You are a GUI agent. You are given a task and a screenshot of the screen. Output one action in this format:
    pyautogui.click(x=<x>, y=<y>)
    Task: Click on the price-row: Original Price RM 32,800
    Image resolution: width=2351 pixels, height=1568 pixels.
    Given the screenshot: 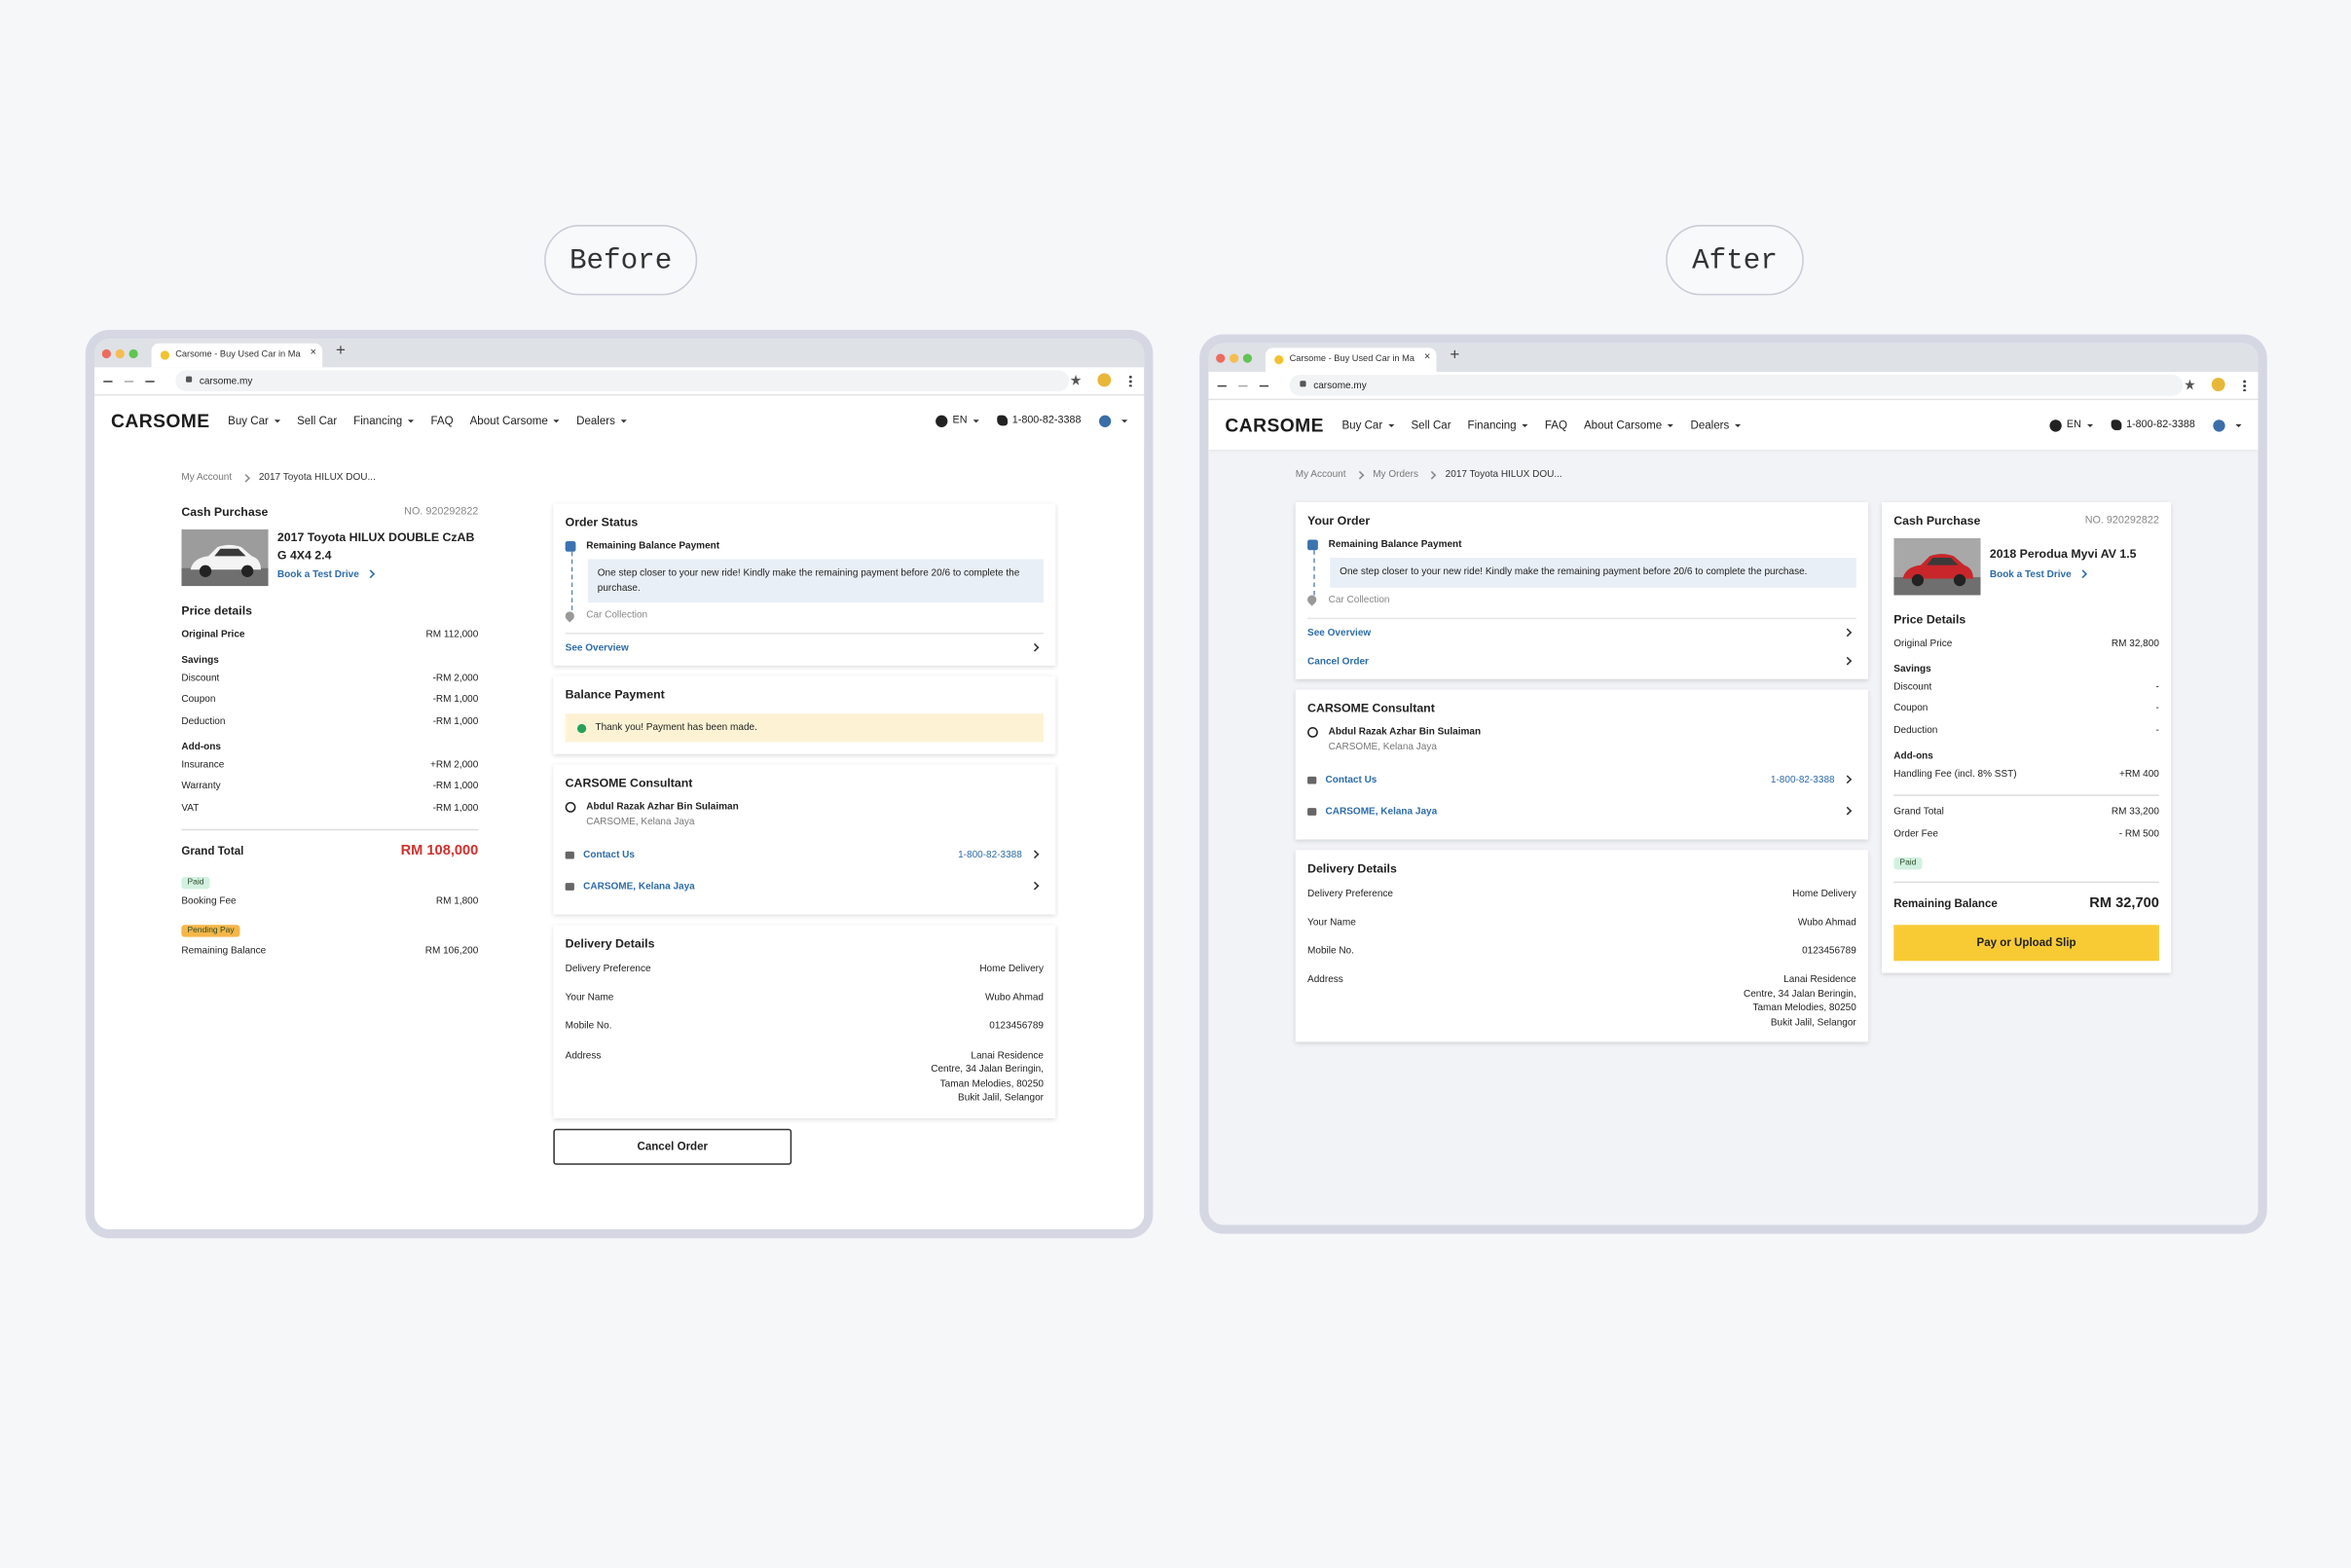 What is the action you would take?
    pyautogui.click(x=2026, y=643)
    